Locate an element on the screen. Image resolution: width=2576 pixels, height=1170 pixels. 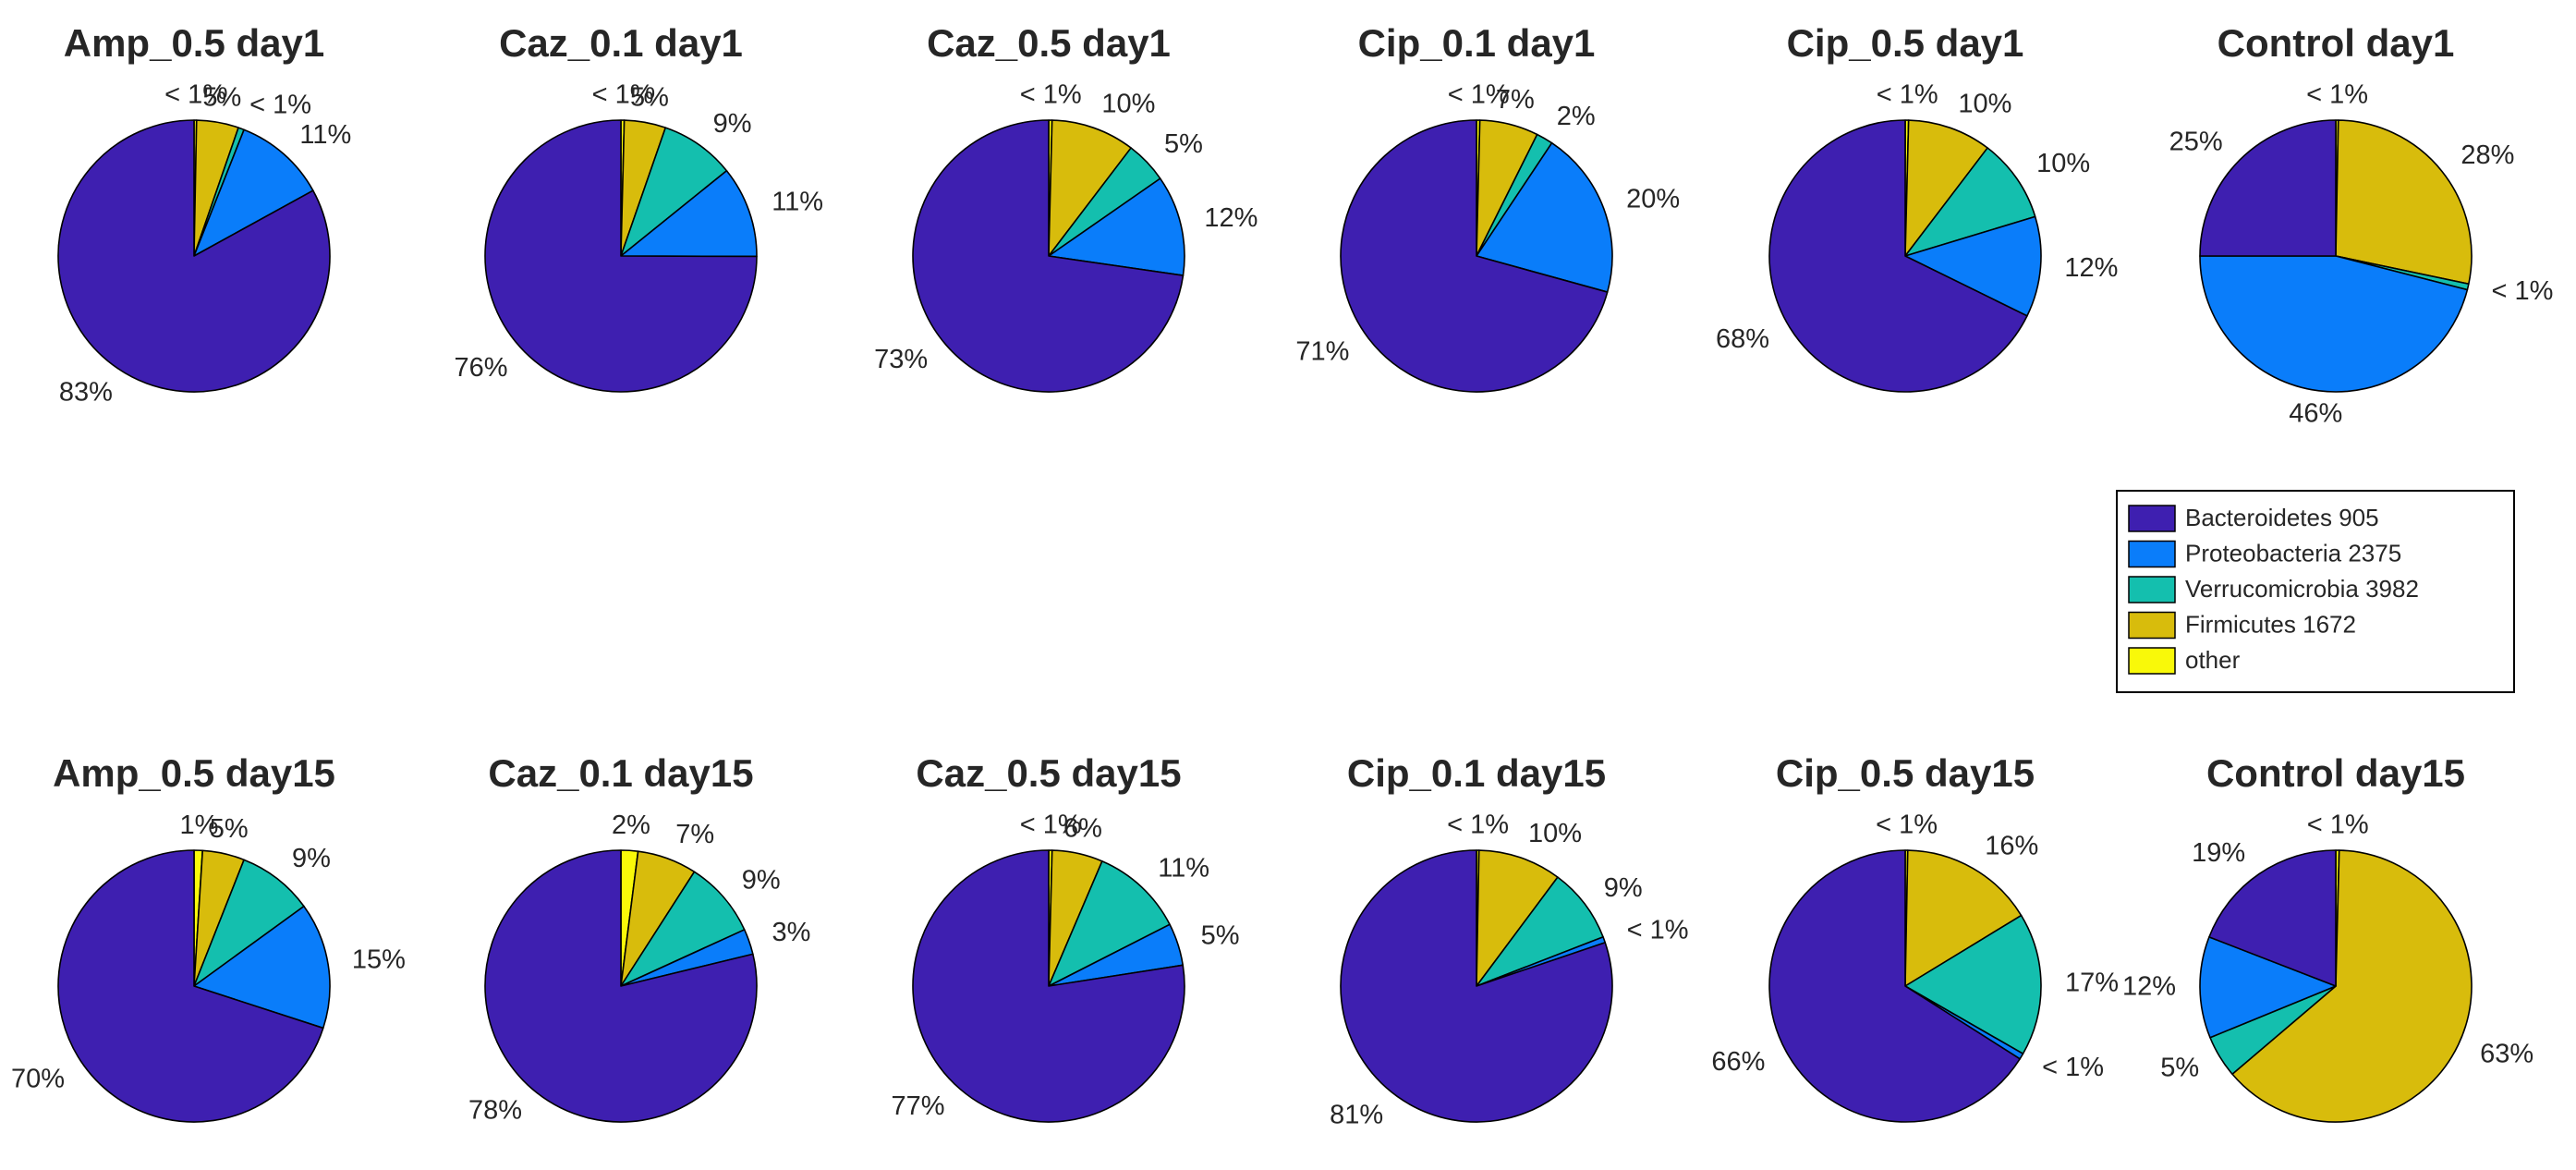
pie-caz-0-1-day1: Caz_0.1 day1 < 1%5% 9% 11% 76% is located at coordinates (638, 207).